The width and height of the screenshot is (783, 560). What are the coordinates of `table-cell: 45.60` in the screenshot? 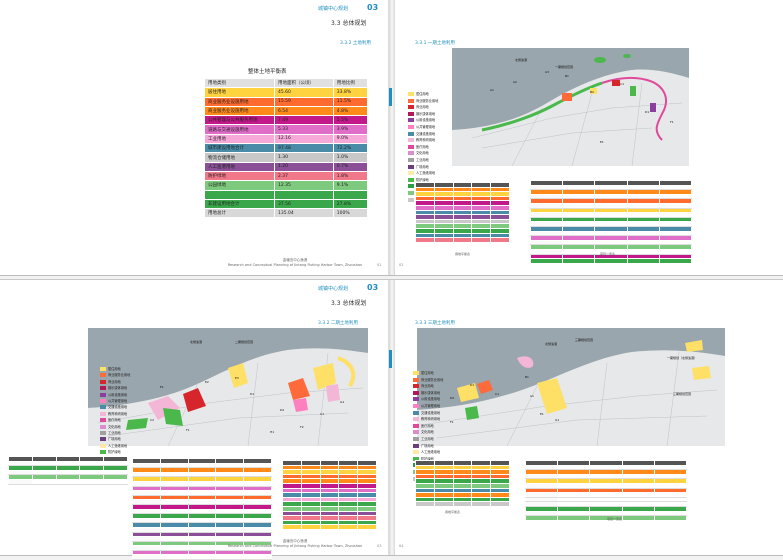 It's located at (304, 92).